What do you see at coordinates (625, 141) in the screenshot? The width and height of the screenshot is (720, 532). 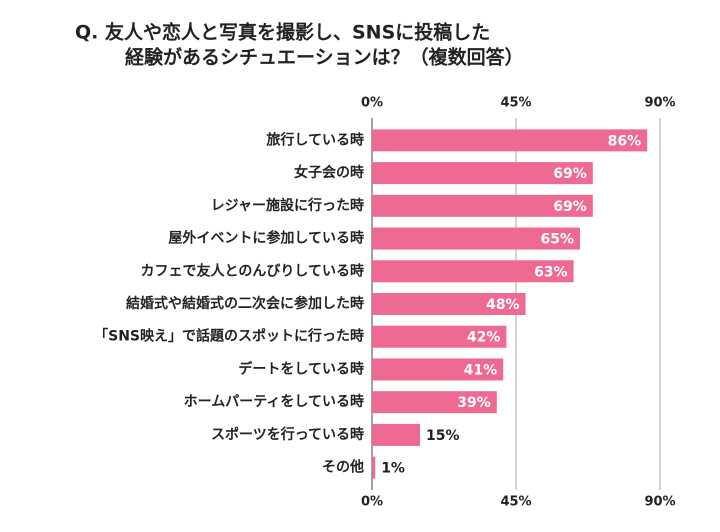 I see `value-label: 86%` at bounding box center [625, 141].